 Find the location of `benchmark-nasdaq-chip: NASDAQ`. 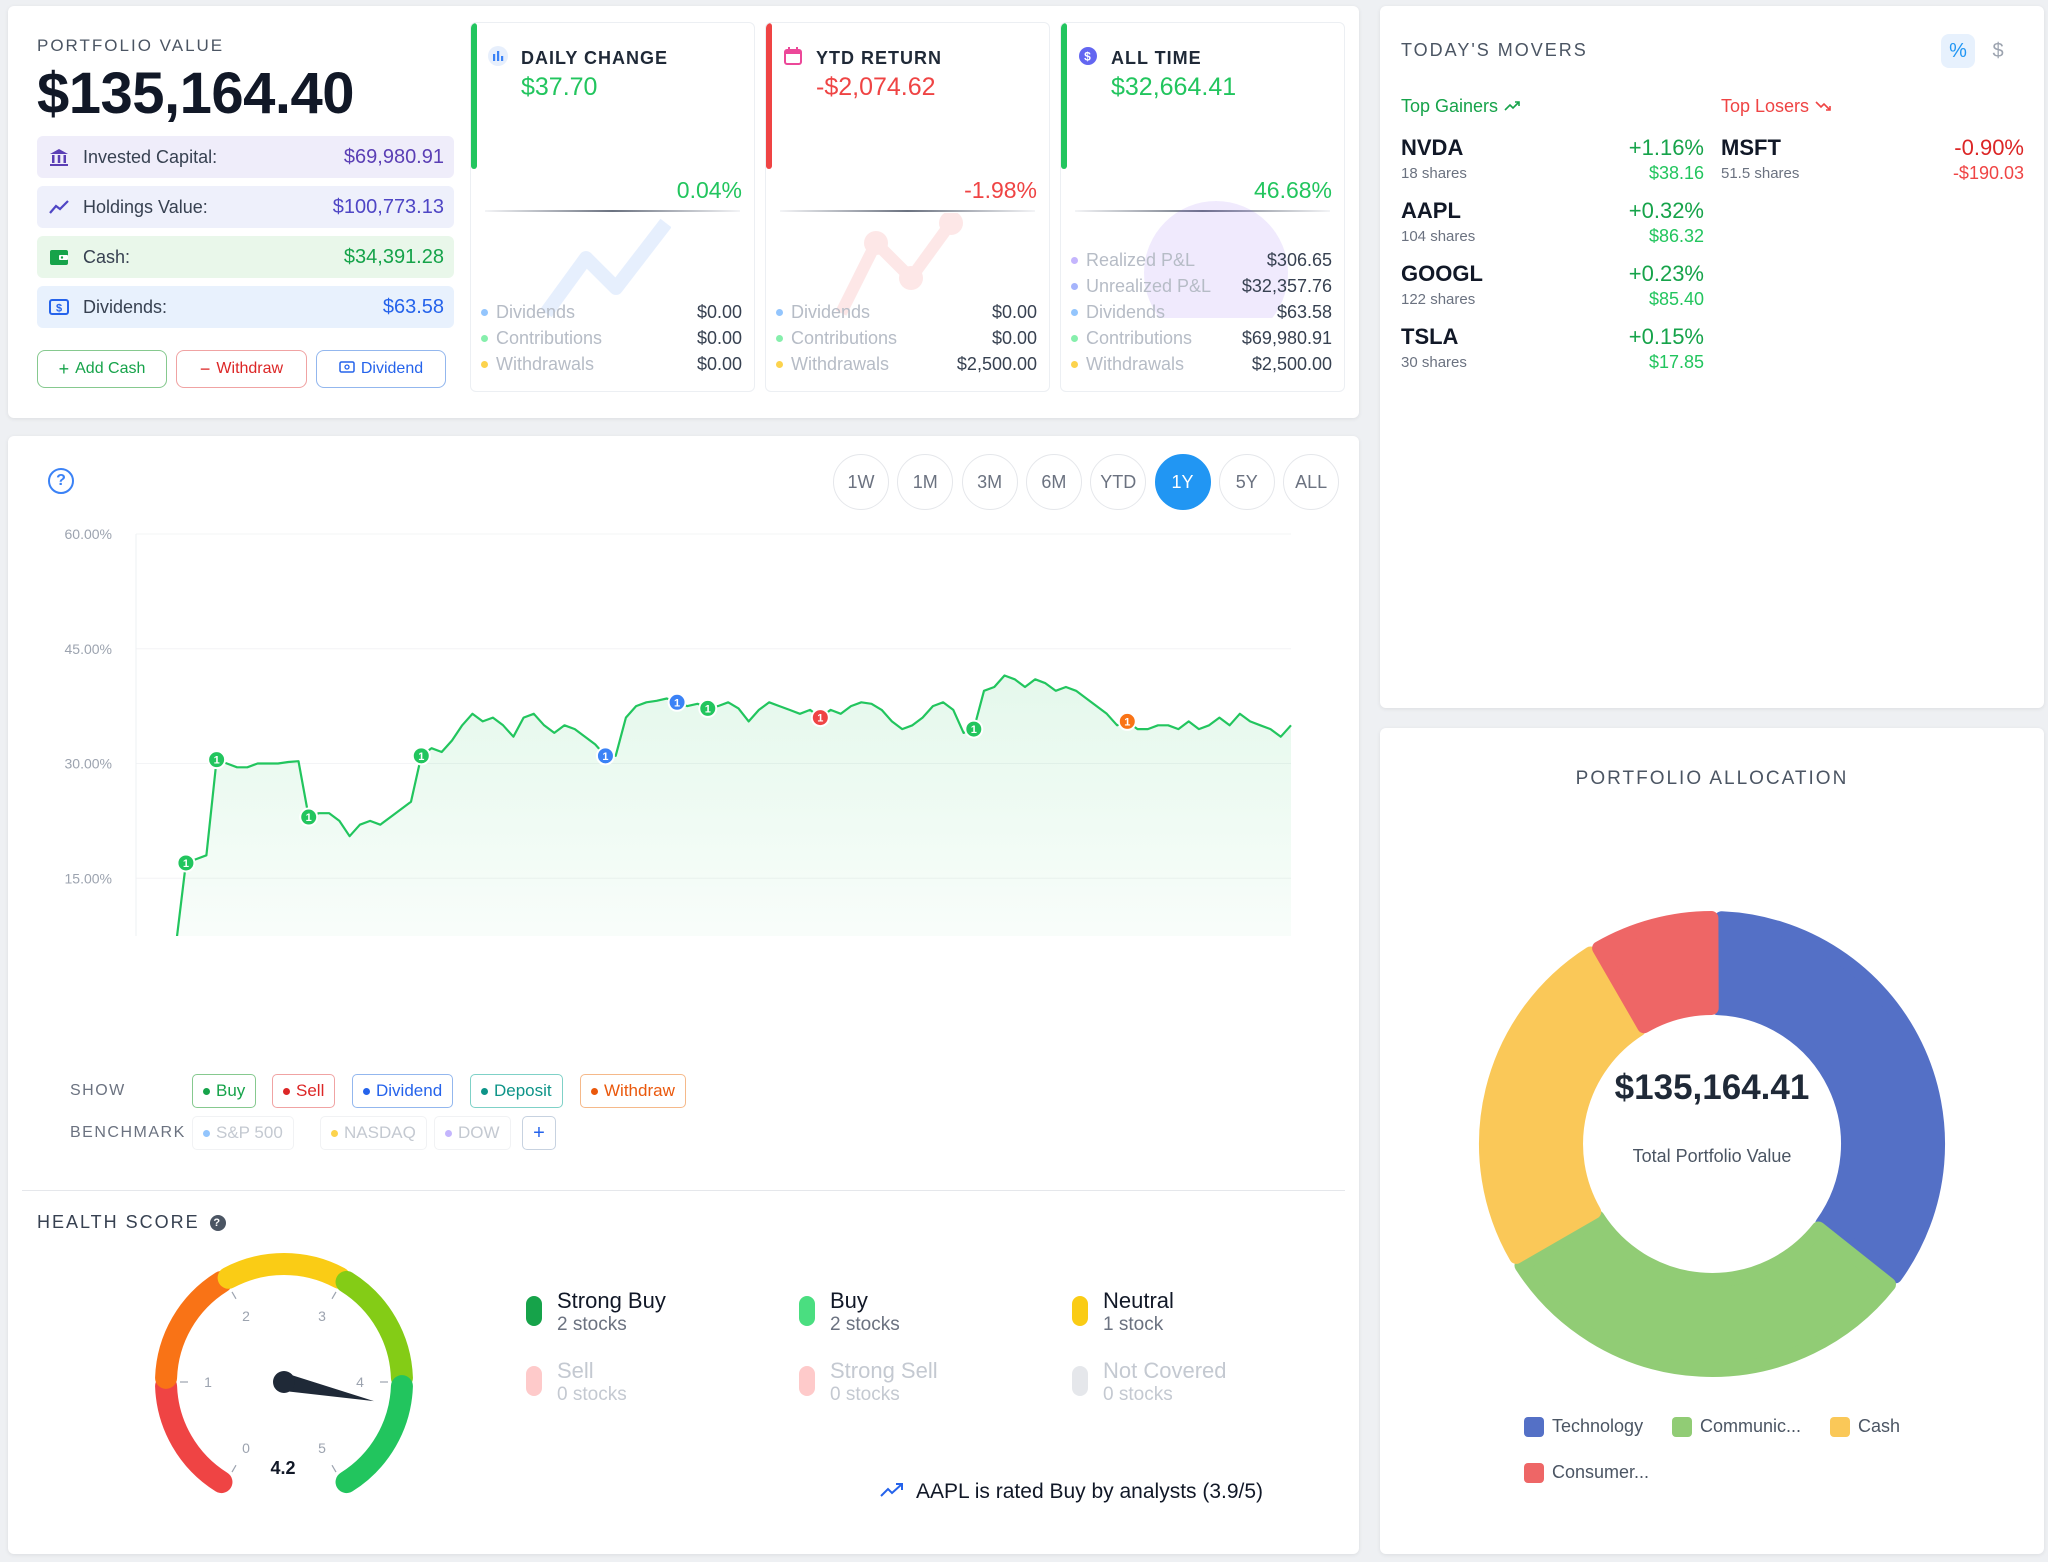

benchmark-nasdaq-chip: NASDAQ is located at coordinates (373, 1133).